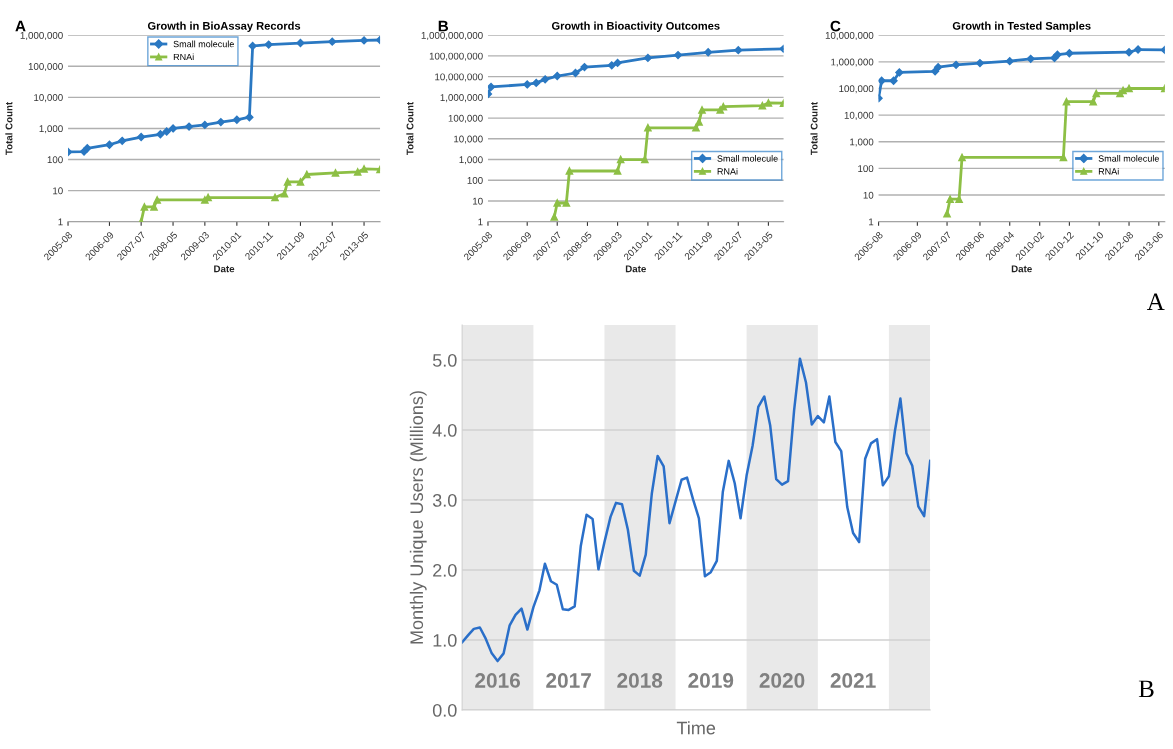 The image size is (1173, 749). I want to click on x-tick-label: 2018, so click(640, 680).